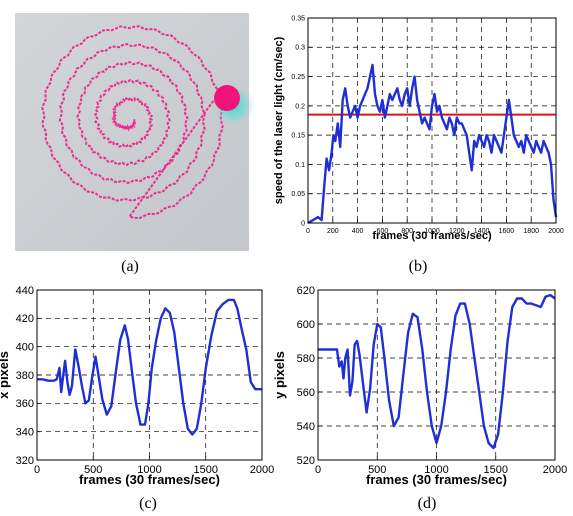 This screenshot has width=573, height=516. I want to click on x-tick-label: 200, so click(333, 231).